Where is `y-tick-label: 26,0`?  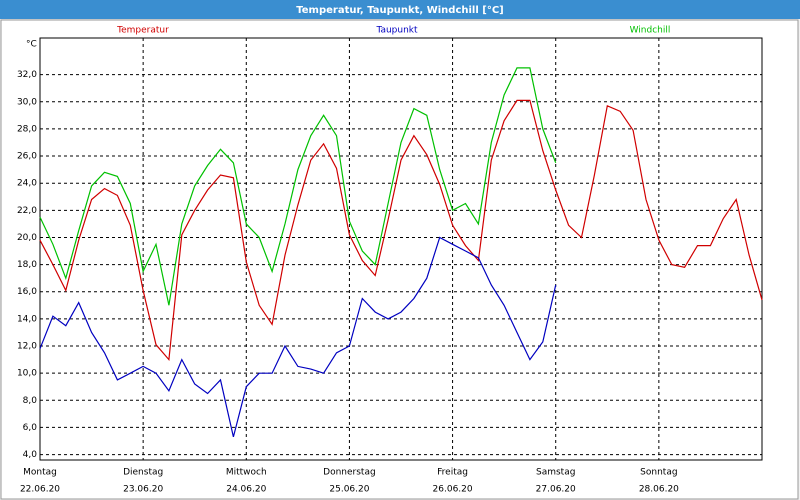 y-tick-label: 26,0 is located at coordinates (27, 157).